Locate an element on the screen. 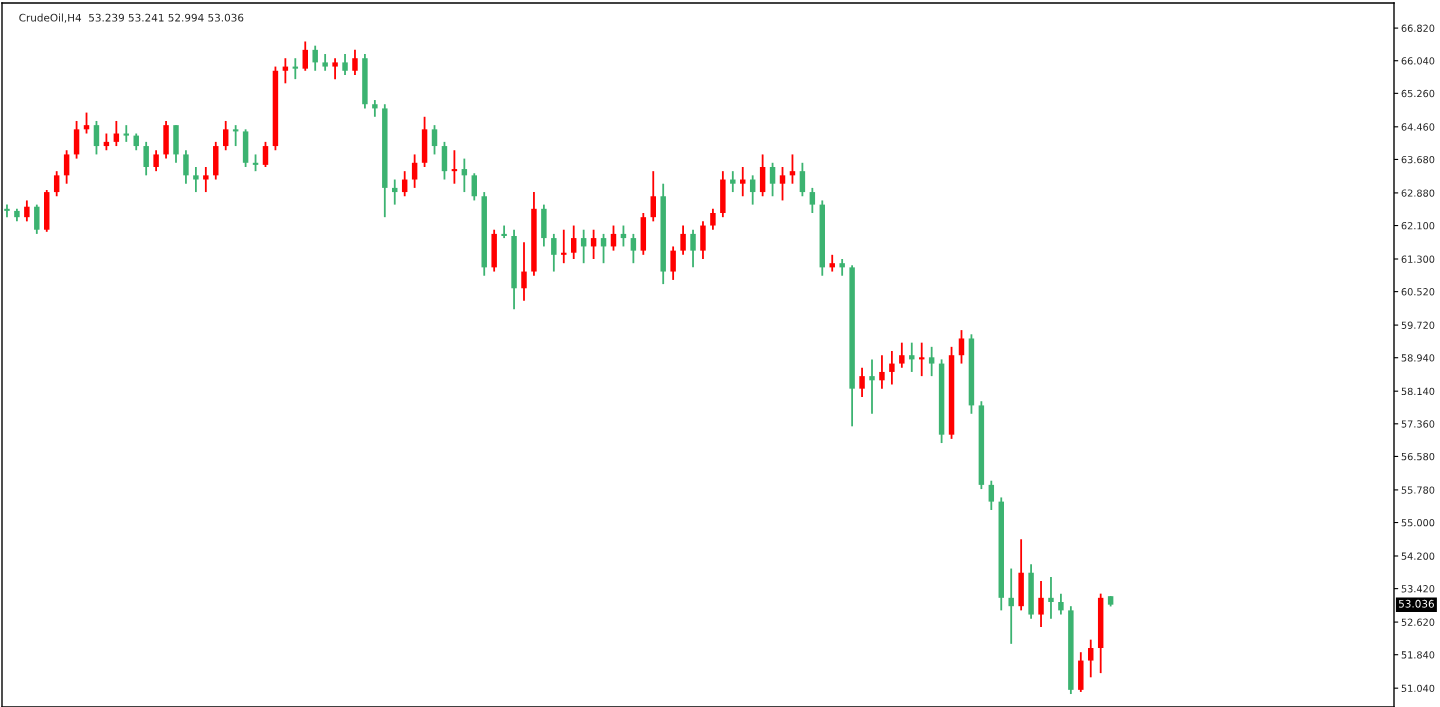 The height and width of the screenshot is (707, 1440). y-tick-label: 62.880 is located at coordinates (1418, 193).